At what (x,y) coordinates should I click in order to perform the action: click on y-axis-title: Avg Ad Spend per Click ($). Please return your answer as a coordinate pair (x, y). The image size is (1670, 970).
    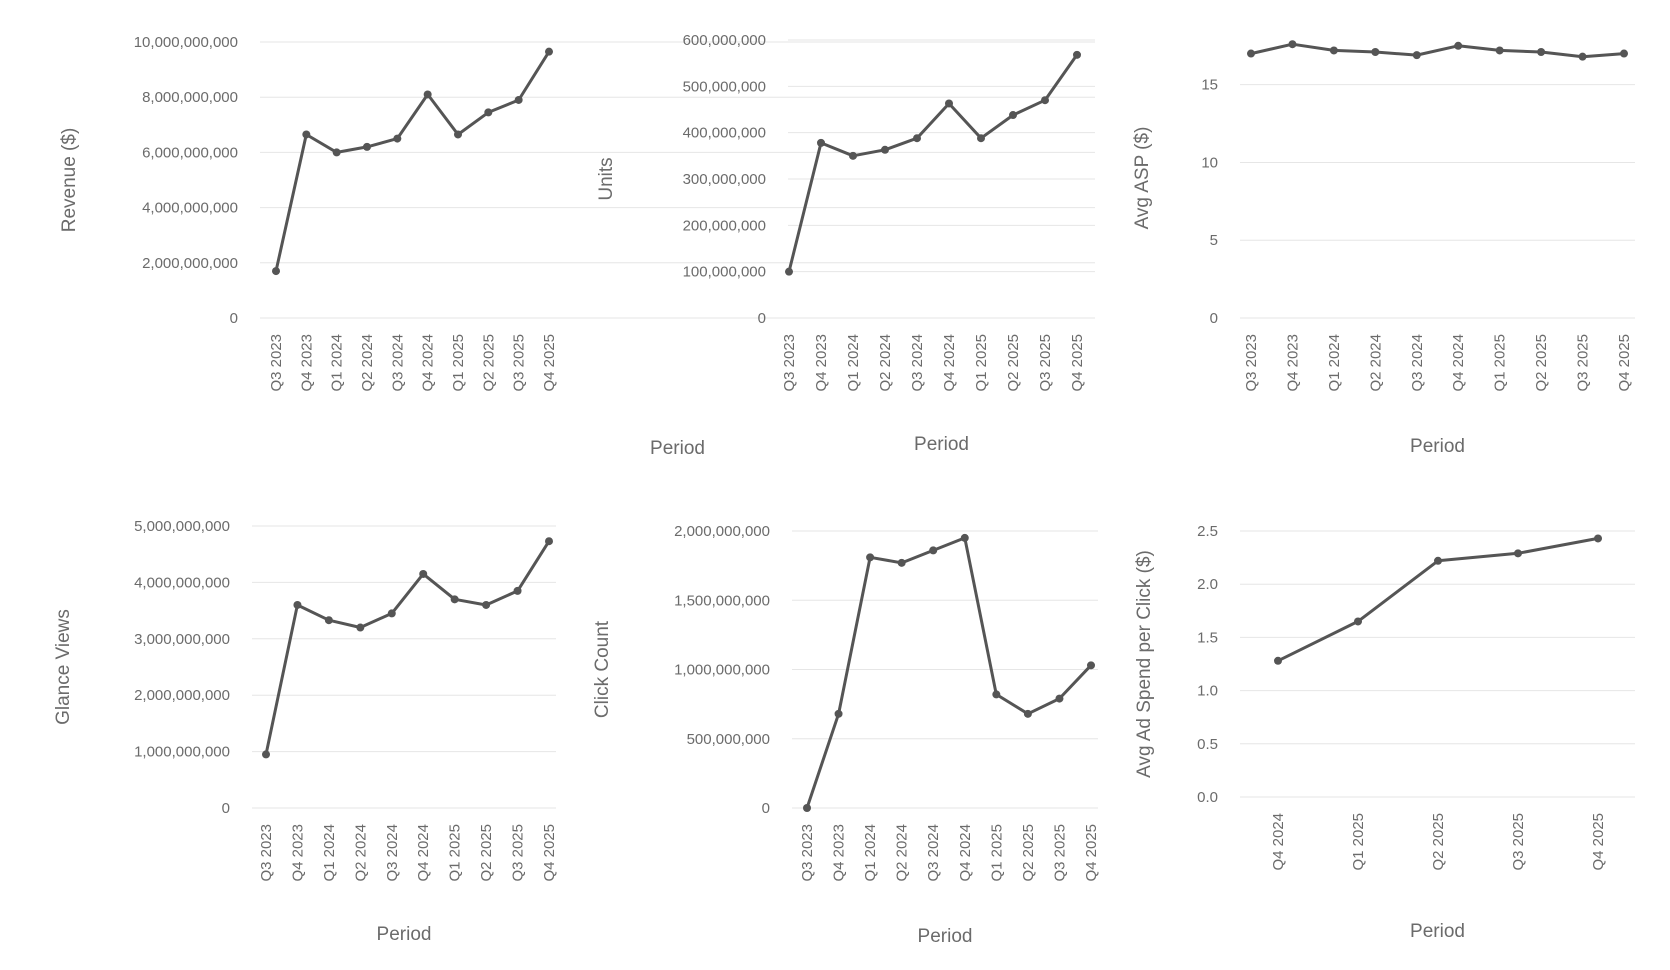
    Looking at the image, I should click on (1144, 664).